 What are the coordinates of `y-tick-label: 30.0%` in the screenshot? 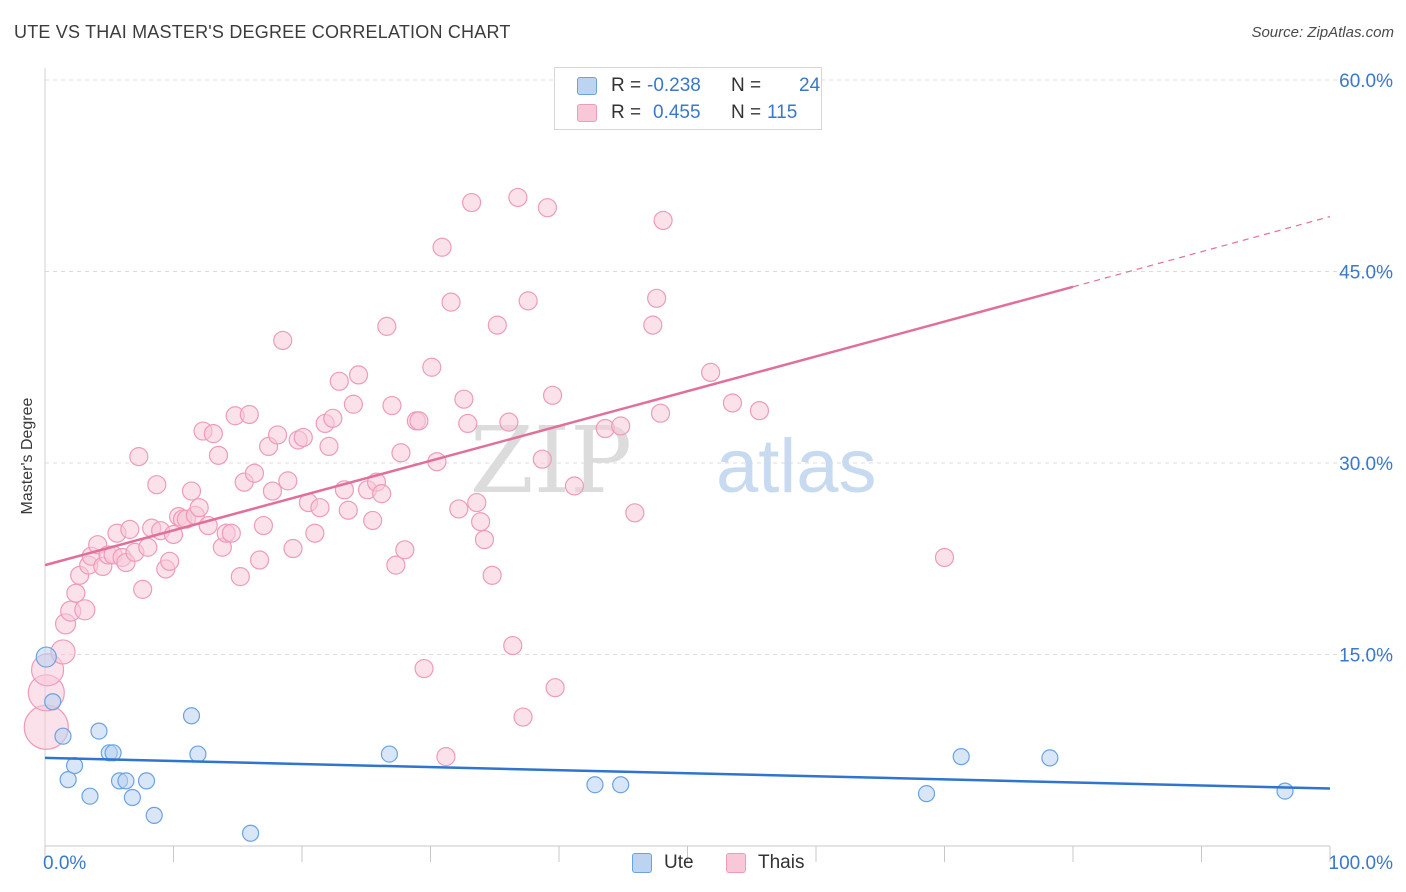 It's located at (1366, 464).